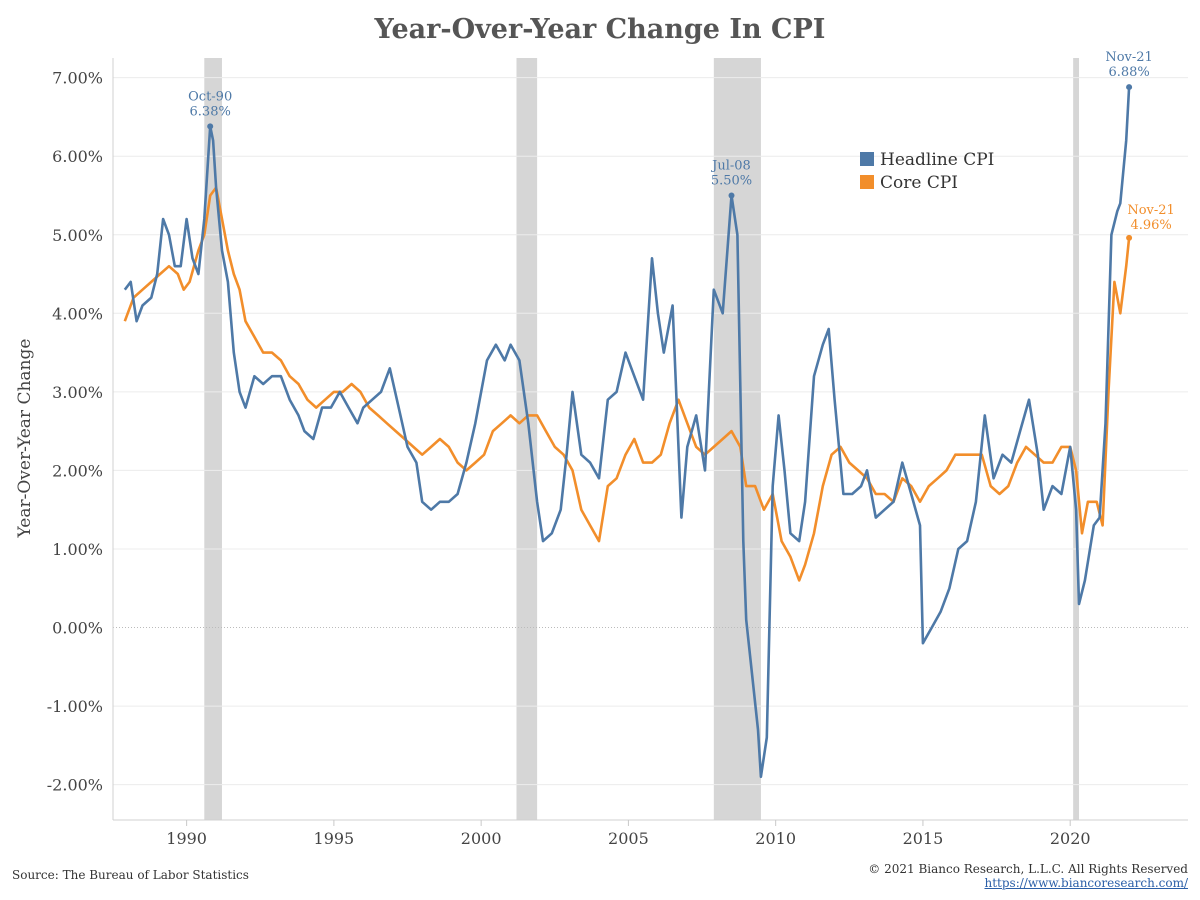 The height and width of the screenshot is (900, 1200). I want to click on y-tick-label: -2.00%, so click(75, 785).